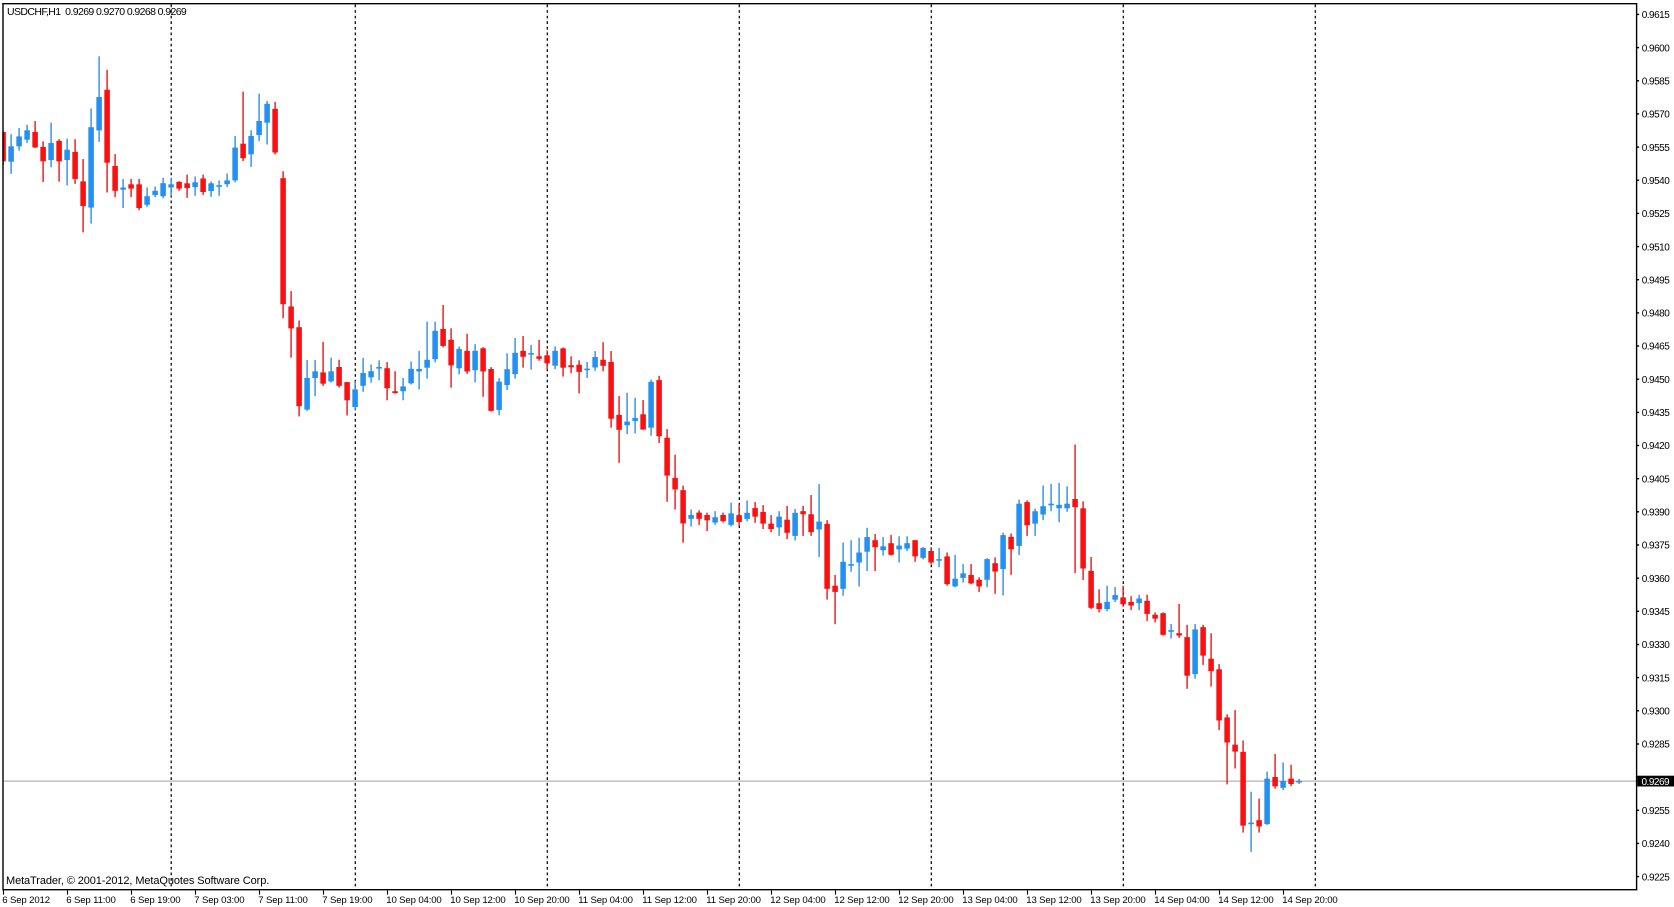 The width and height of the screenshot is (1674, 907). What do you see at coordinates (1245, 900) in the screenshot?
I see `svg-text: 14 Sep 12:00` at bounding box center [1245, 900].